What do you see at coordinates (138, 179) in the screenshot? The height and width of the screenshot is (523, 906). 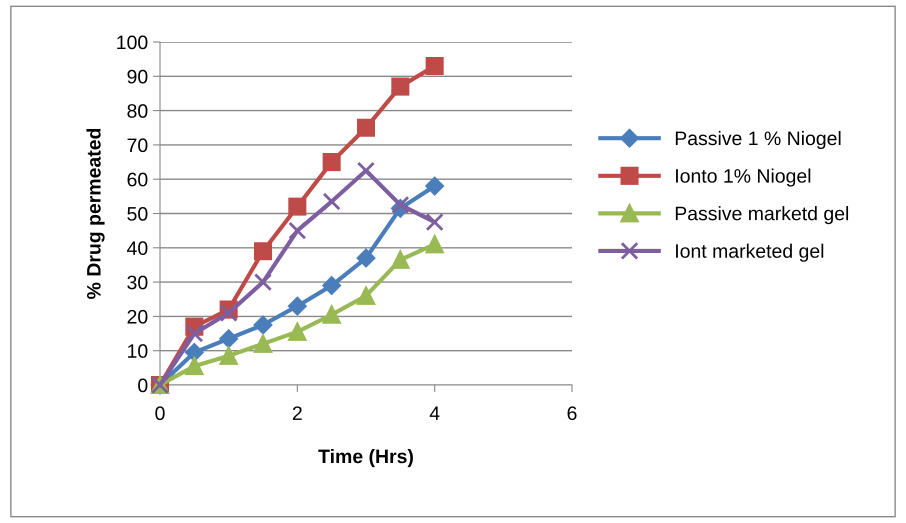 I see `y-tick-label: 60` at bounding box center [138, 179].